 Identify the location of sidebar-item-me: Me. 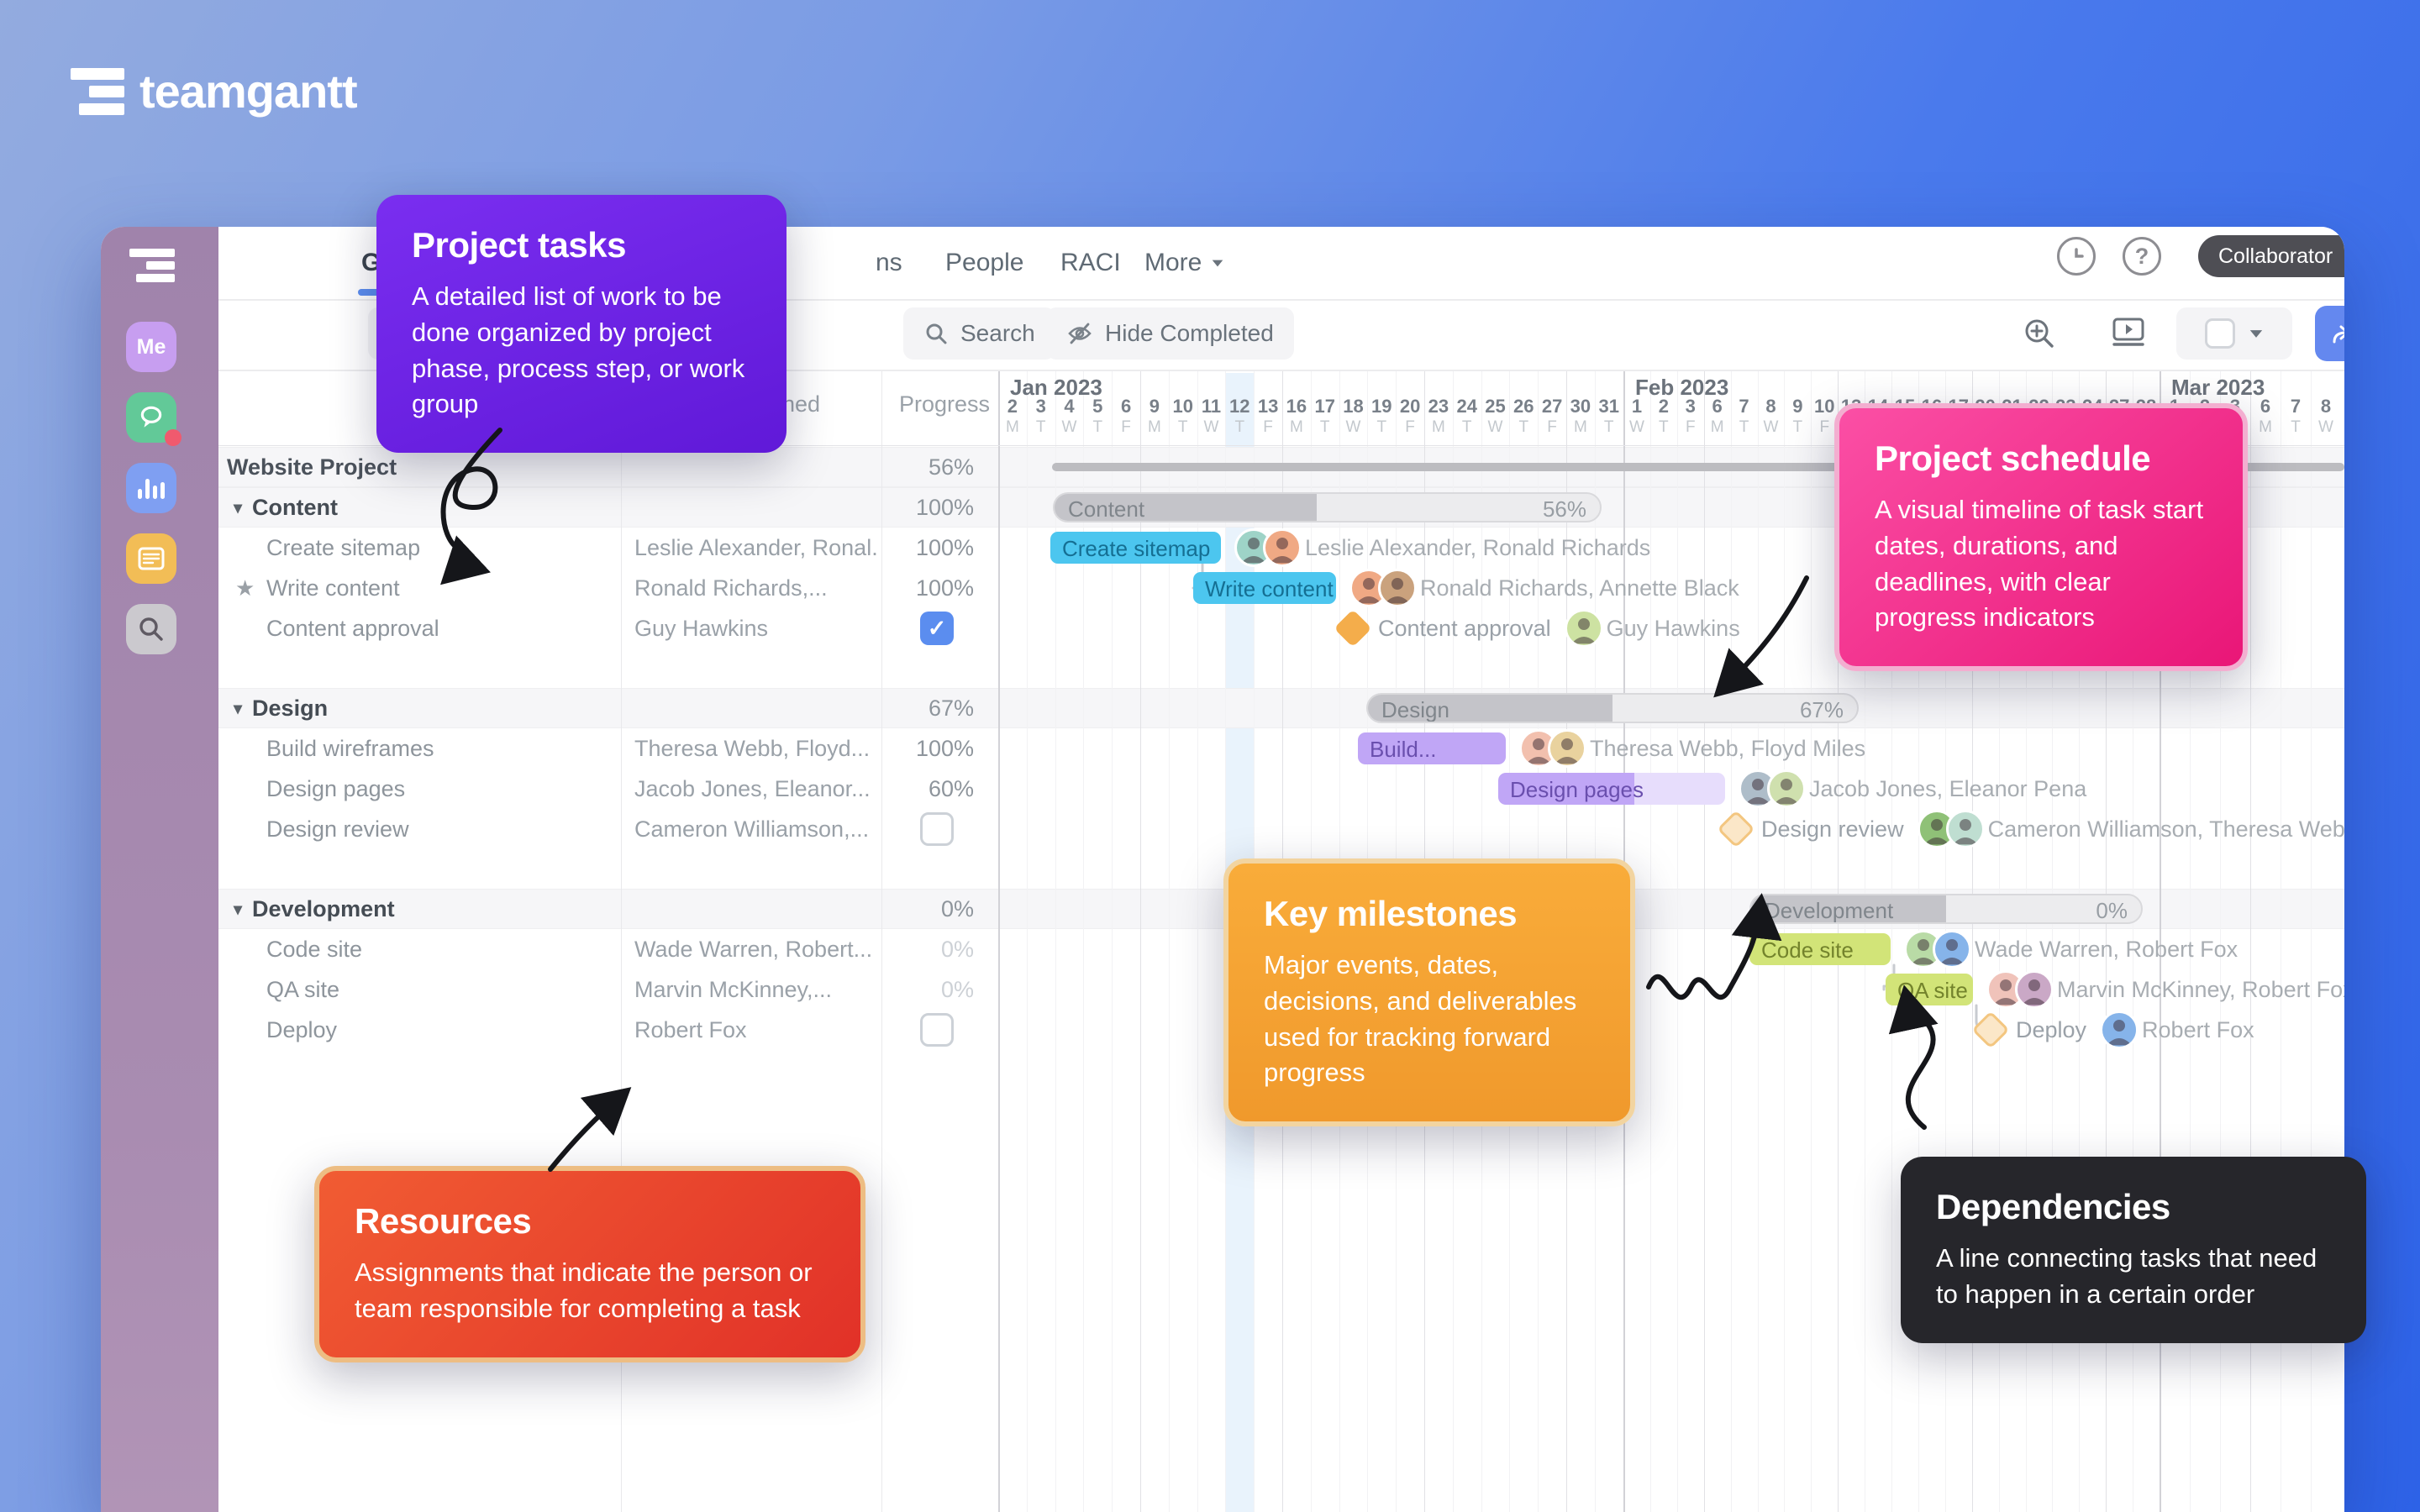
(151, 347).